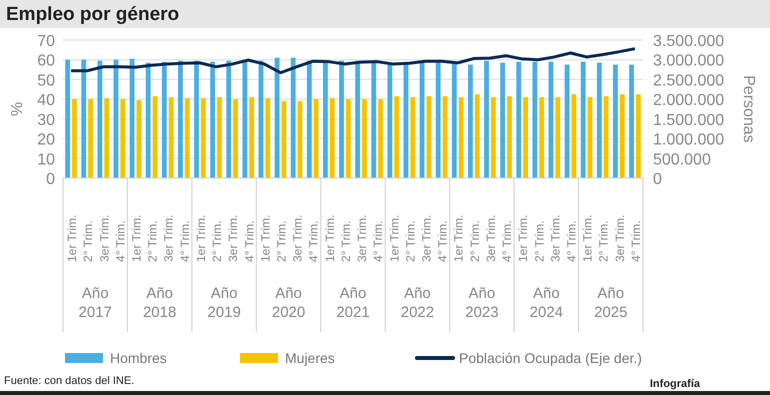 This screenshot has width=770, height=395. Describe the element at coordinates (69, 381) in the screenshot. I see `source-note: Fuente: con datos del INE.` at that location.